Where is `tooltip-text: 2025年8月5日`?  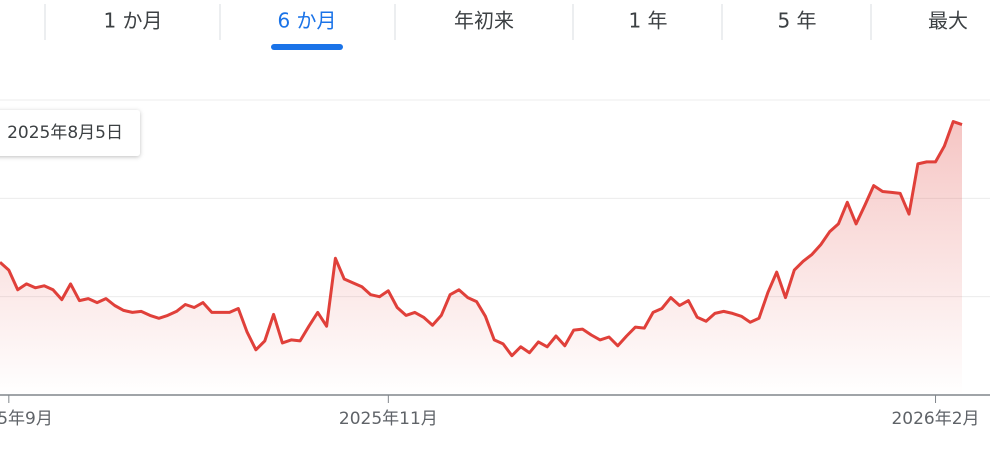 tooltip-text: 2025年8月5日 is located at coordinates (65, 133).